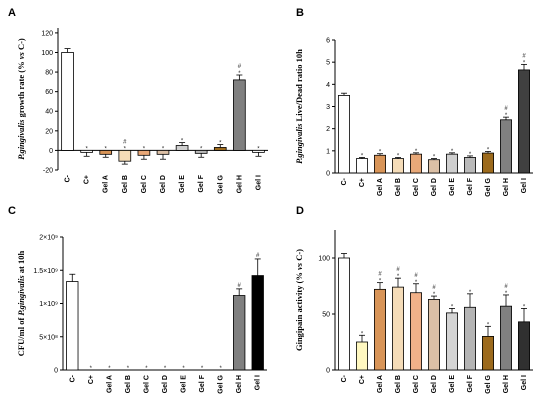  I want to click on y-tick-label: 50, so click(326, 315).